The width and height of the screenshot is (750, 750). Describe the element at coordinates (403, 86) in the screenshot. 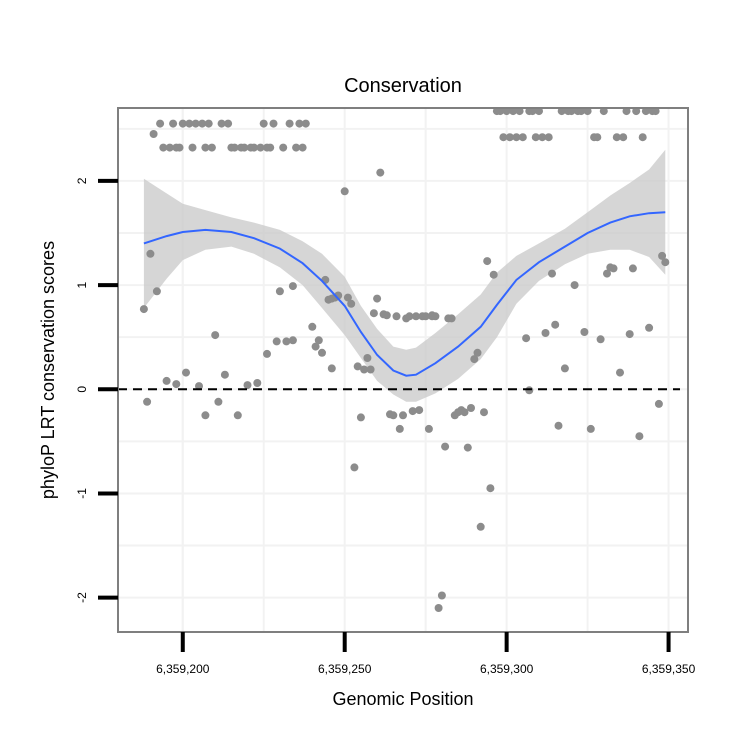

I see `chart-title: Conservation` at that location.